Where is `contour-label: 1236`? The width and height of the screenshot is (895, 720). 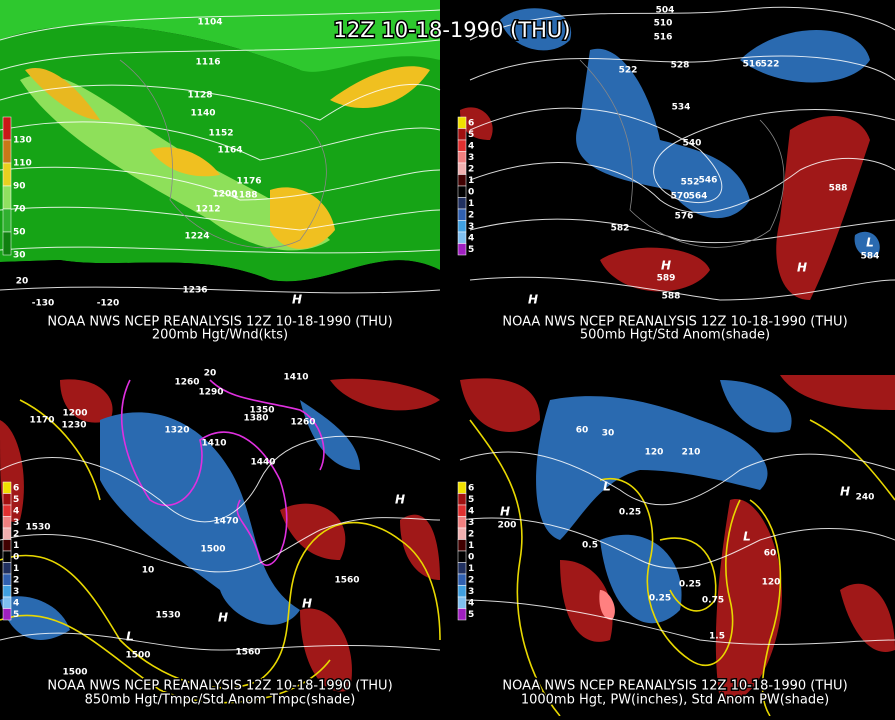 contour-label: 1236 is located at coordinates (194, 291).